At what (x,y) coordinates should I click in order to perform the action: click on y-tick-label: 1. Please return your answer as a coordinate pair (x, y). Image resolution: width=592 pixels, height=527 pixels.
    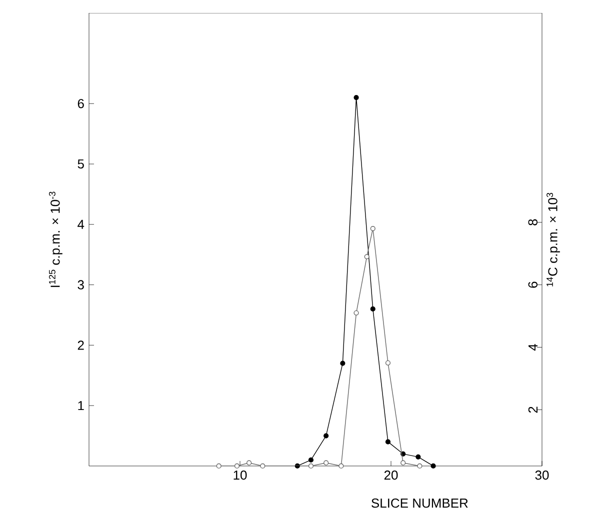
    Looking at the image, I should click on (81, 405).